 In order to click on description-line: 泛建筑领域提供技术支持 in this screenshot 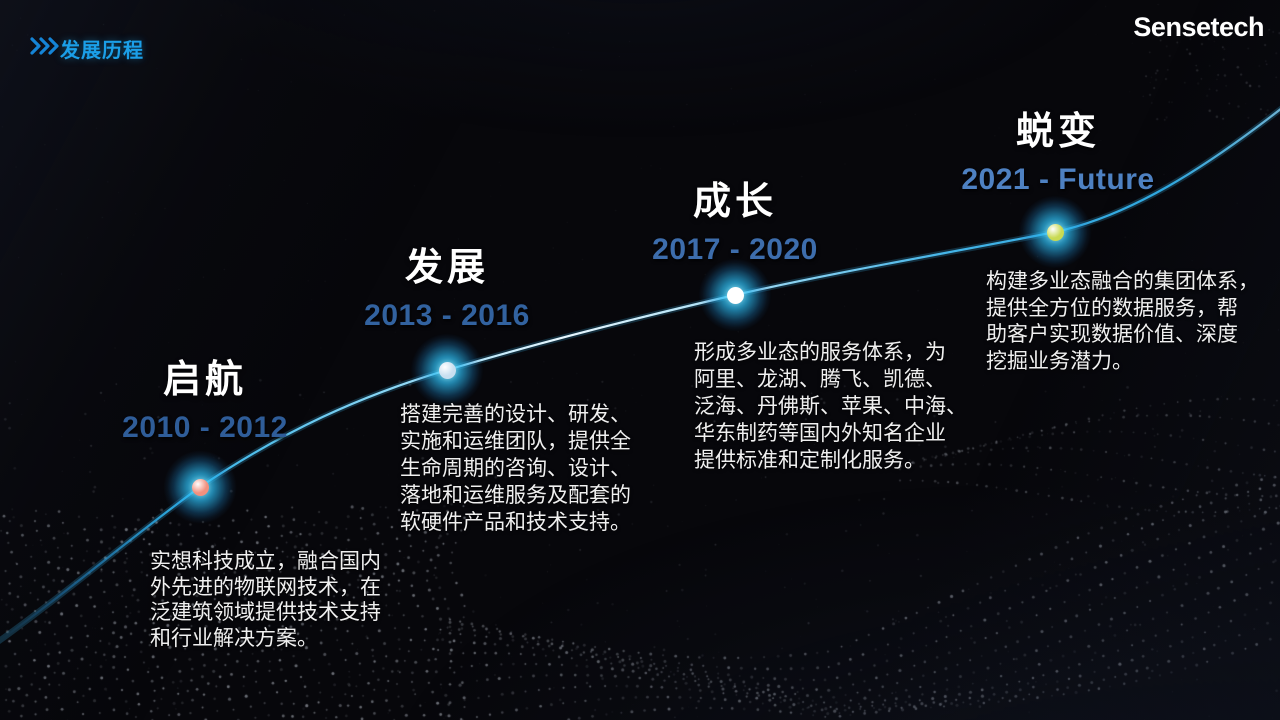, I will do `click(265, 612)`.